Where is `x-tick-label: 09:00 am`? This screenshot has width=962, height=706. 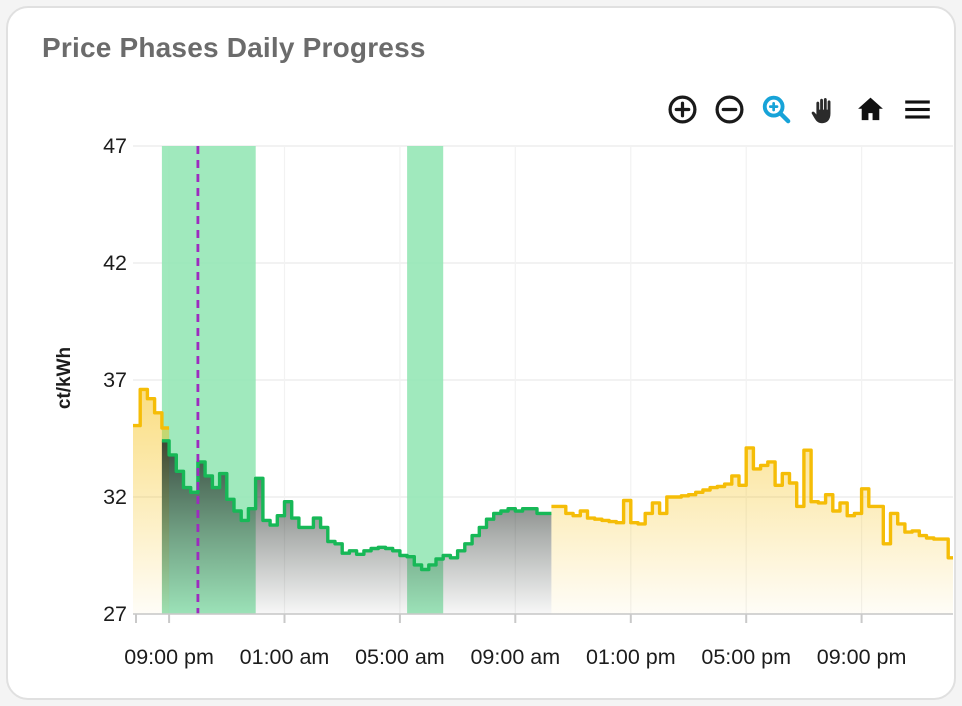
x-tick-label: 09:00 am is located at coordinates (515, 657).